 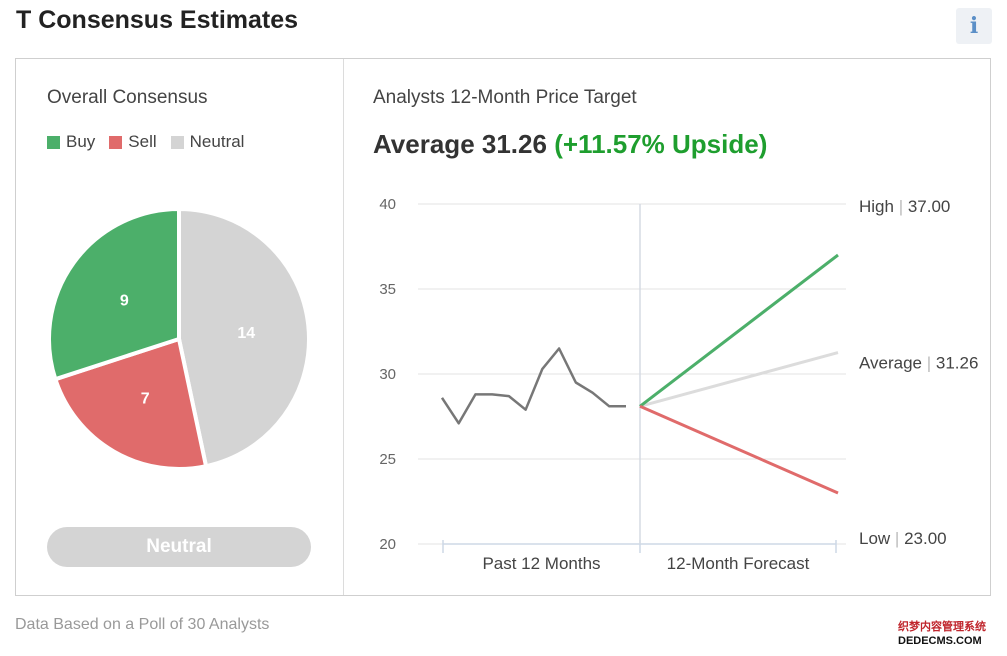 I want to click on forecast-line-low, so click(x=739, y=449).